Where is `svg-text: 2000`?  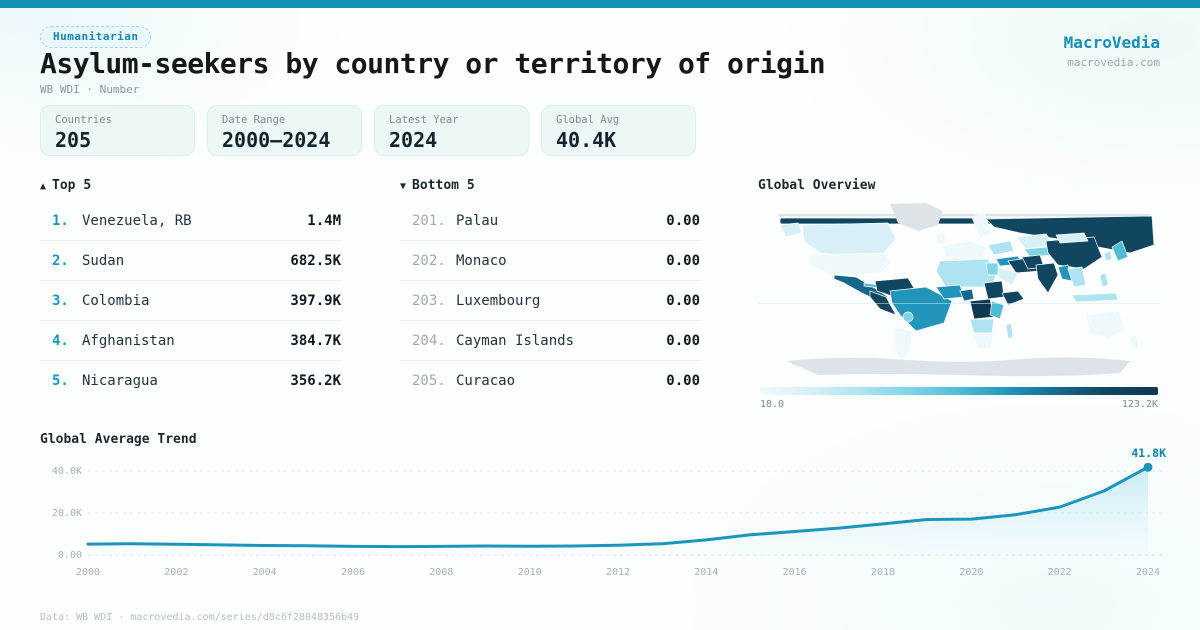 svg-text: 2000 is located at coordinates (88, 572).